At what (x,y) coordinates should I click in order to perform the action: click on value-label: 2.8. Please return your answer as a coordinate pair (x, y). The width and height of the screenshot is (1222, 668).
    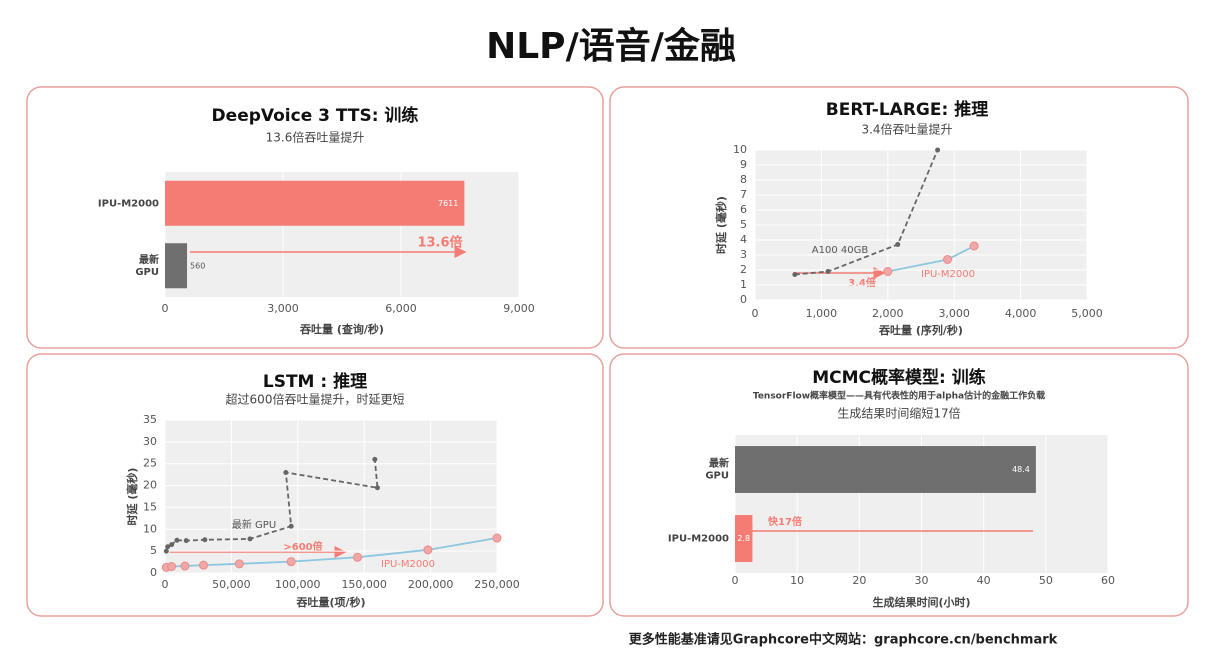
    Looking at the image, I should click on (743, 538).